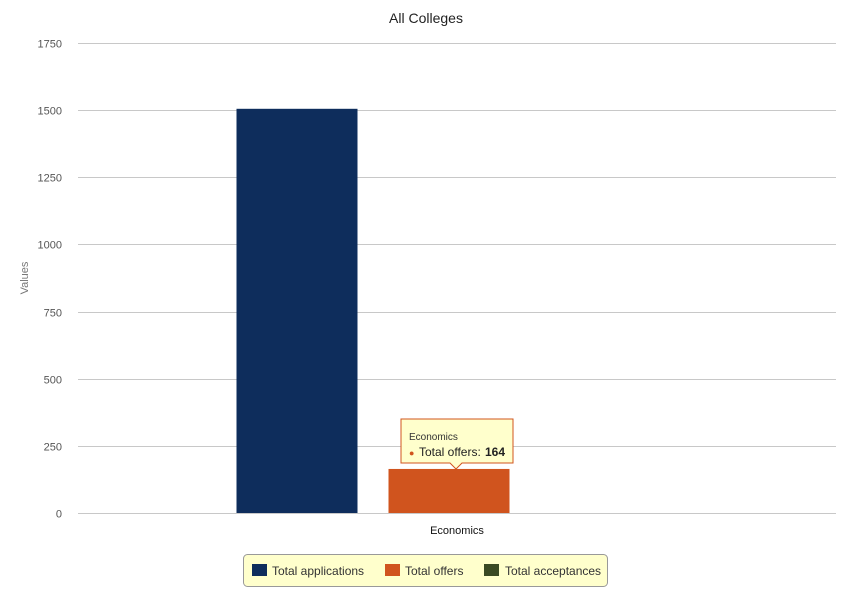 The image size is (865, 604). Describe the element at coordinates (50, 45) in the screenshot. I see `y-tick-label: 1750` at that location.